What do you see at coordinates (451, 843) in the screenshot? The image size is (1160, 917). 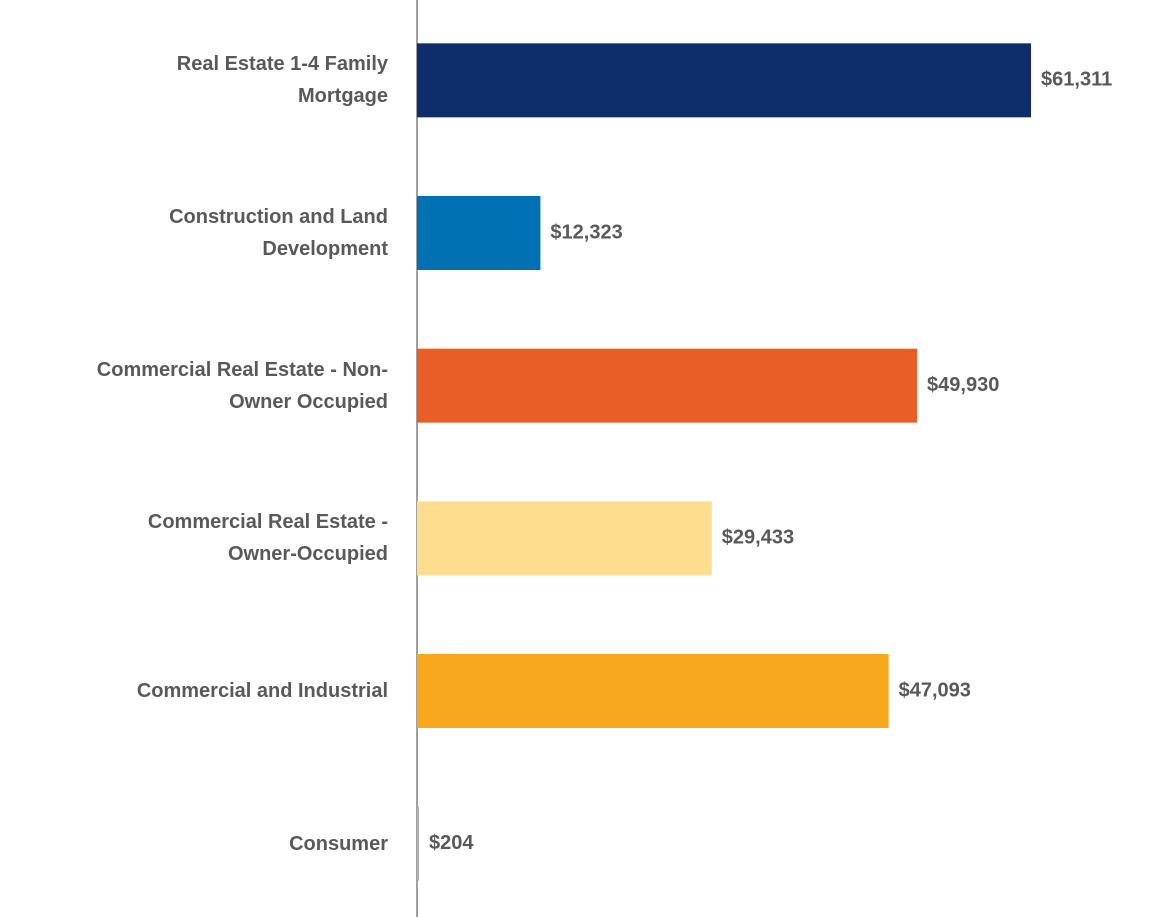 I see `value-label: $204` at bounding box center [451, 843].